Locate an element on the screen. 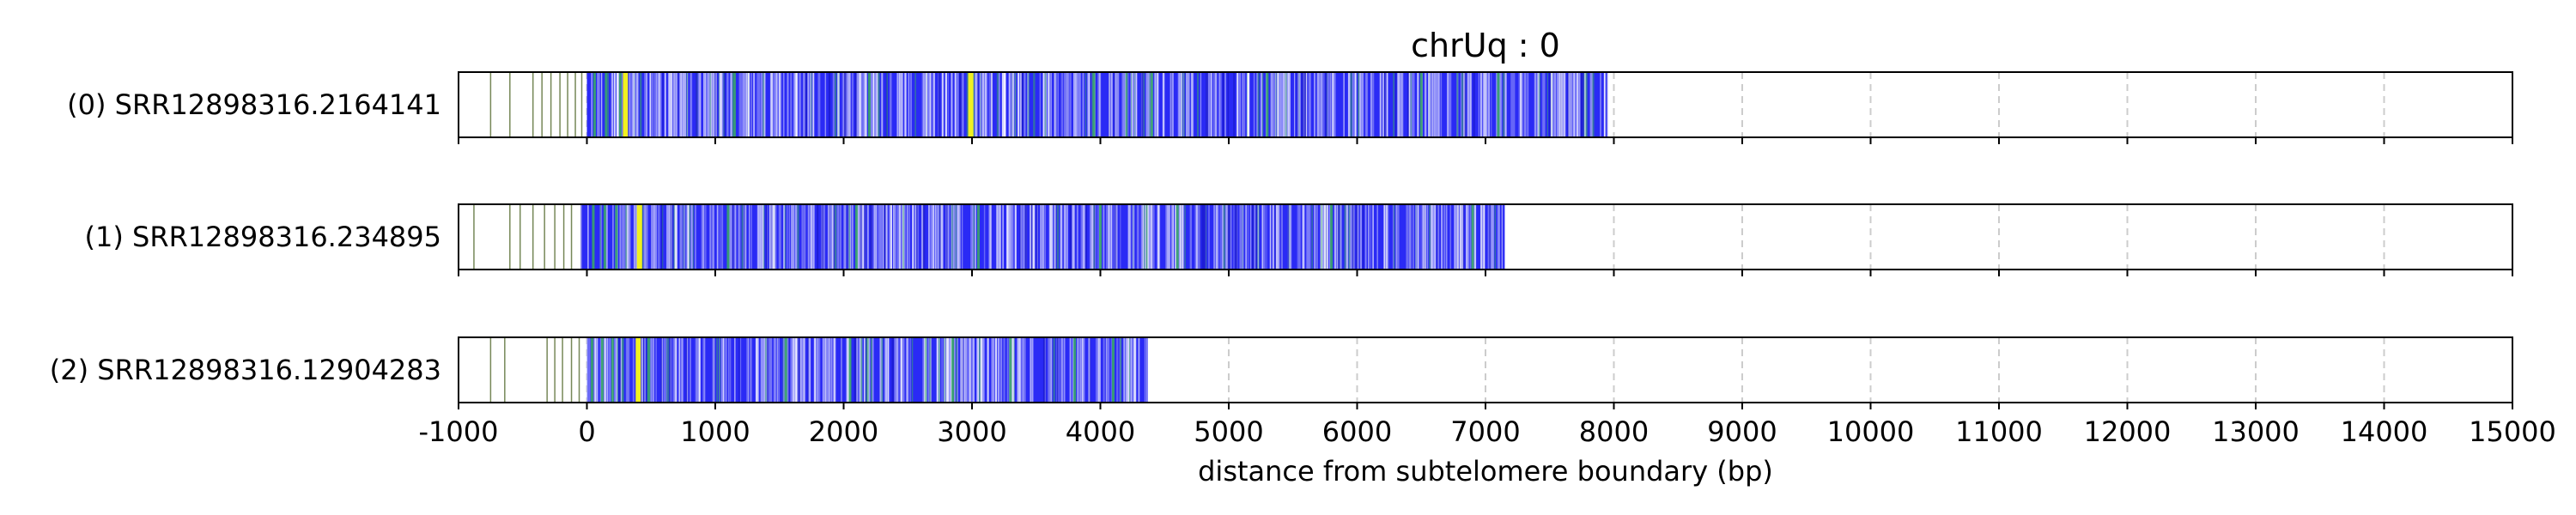  x-axis-label: distance from subtelomere boundary (bp) is located at coordinates (1485, 471).